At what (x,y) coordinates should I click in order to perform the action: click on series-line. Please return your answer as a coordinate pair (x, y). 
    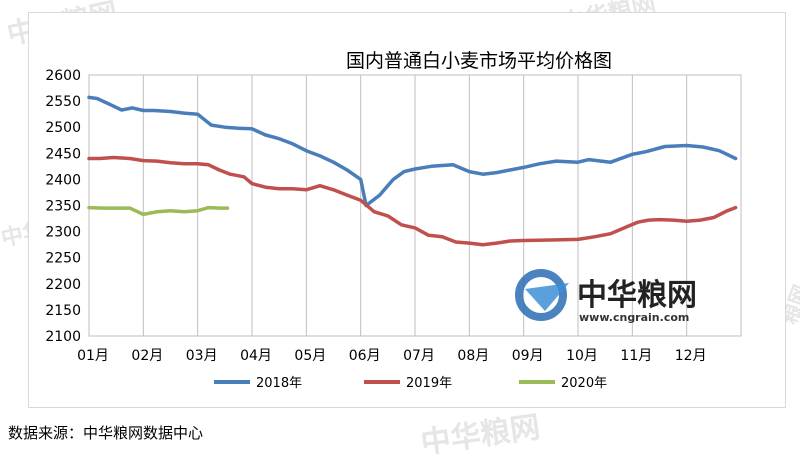
    Looking at the image, I should click on (158, 211).